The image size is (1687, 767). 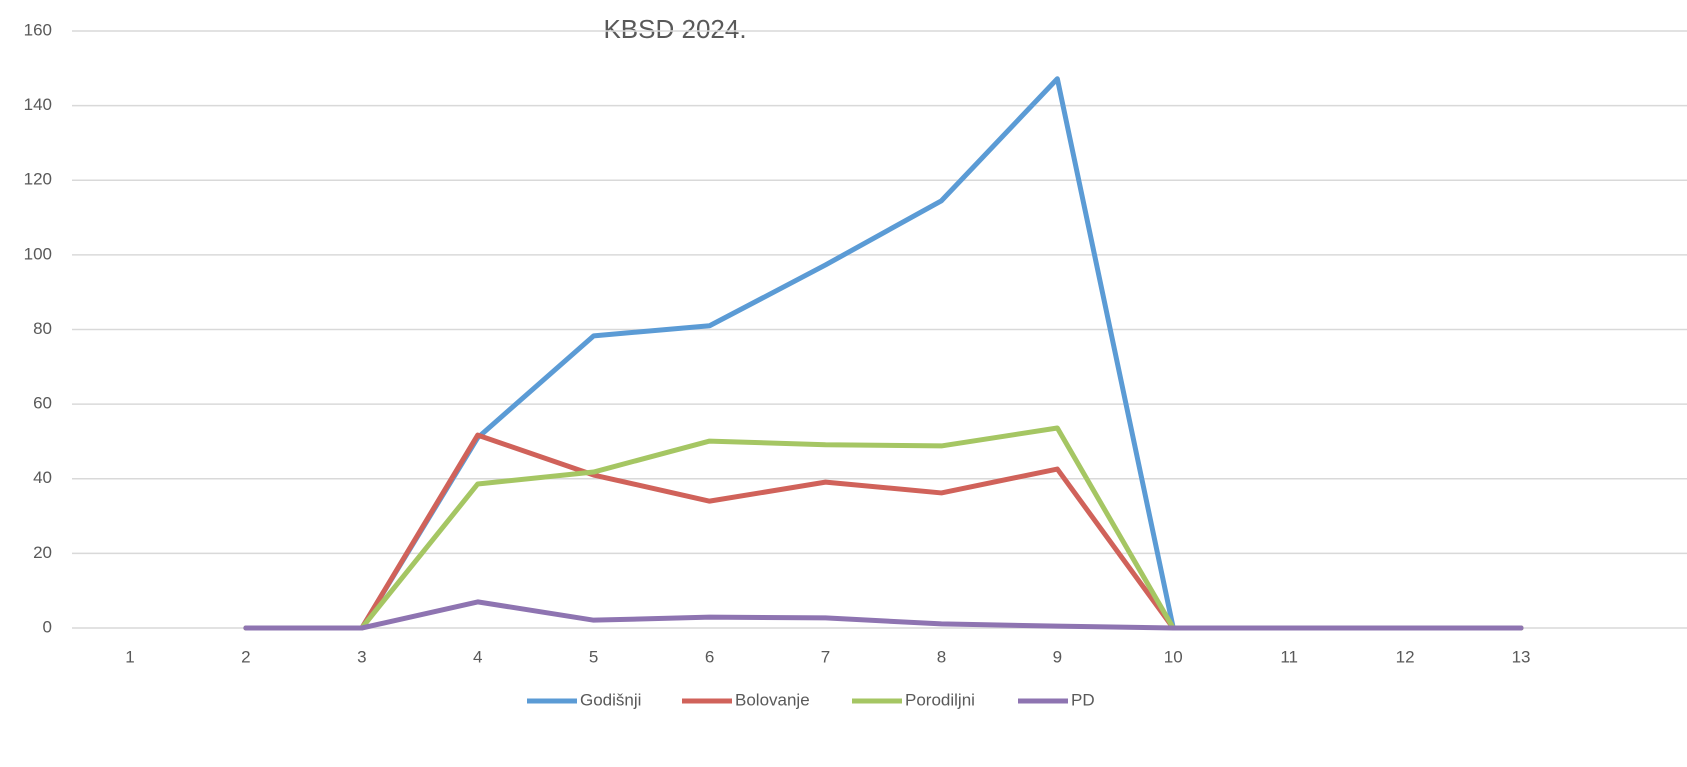 I want to click on x-tick-label: 10, so click(x=1173, y=656).